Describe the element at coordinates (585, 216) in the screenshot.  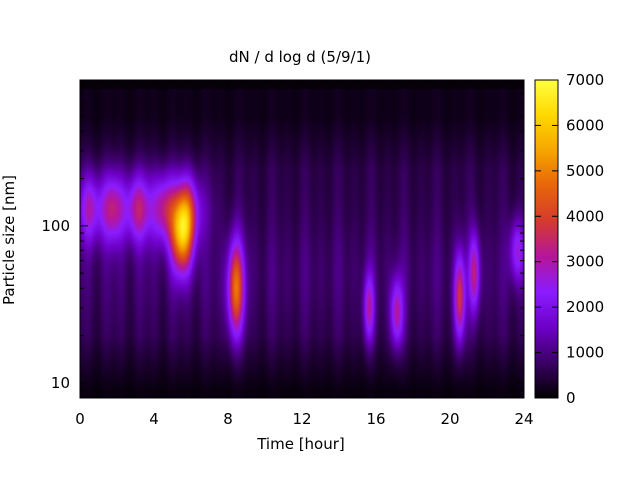
I see `colorbar-tick-label: 4000` at that location.